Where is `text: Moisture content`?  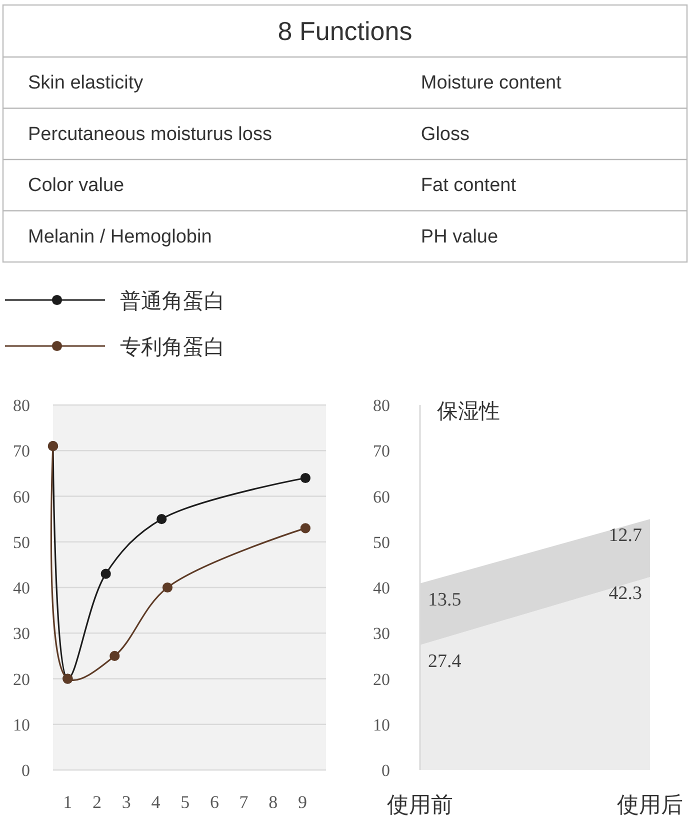
text: Moisture content is located at coordinates (491, 83).